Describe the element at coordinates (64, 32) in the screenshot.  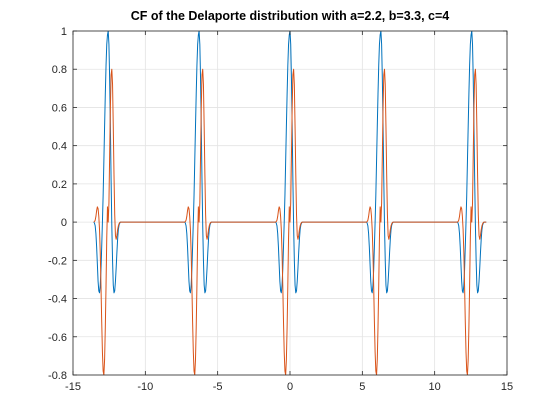
I see `y-tick-label: 1` at that location.